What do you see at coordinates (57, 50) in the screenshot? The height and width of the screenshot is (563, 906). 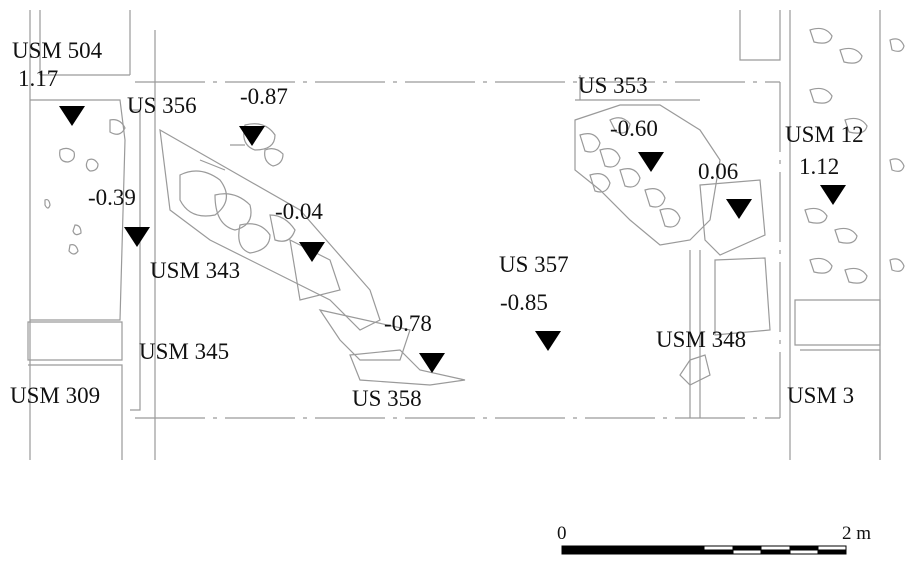 I see `label-usm-504: USM 504` at bounding box center [57, 50].